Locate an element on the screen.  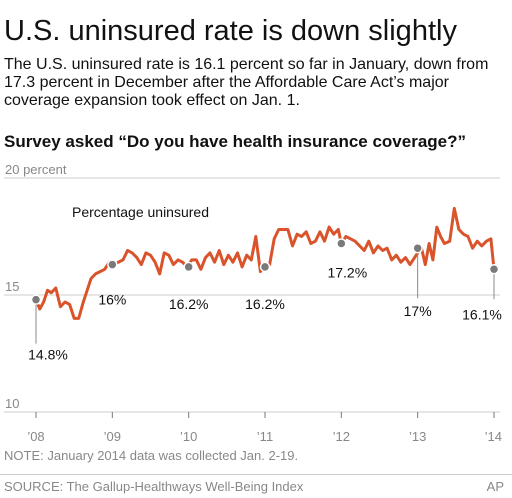
x-tick-label: ’10 is located at coordinates (188, 436).